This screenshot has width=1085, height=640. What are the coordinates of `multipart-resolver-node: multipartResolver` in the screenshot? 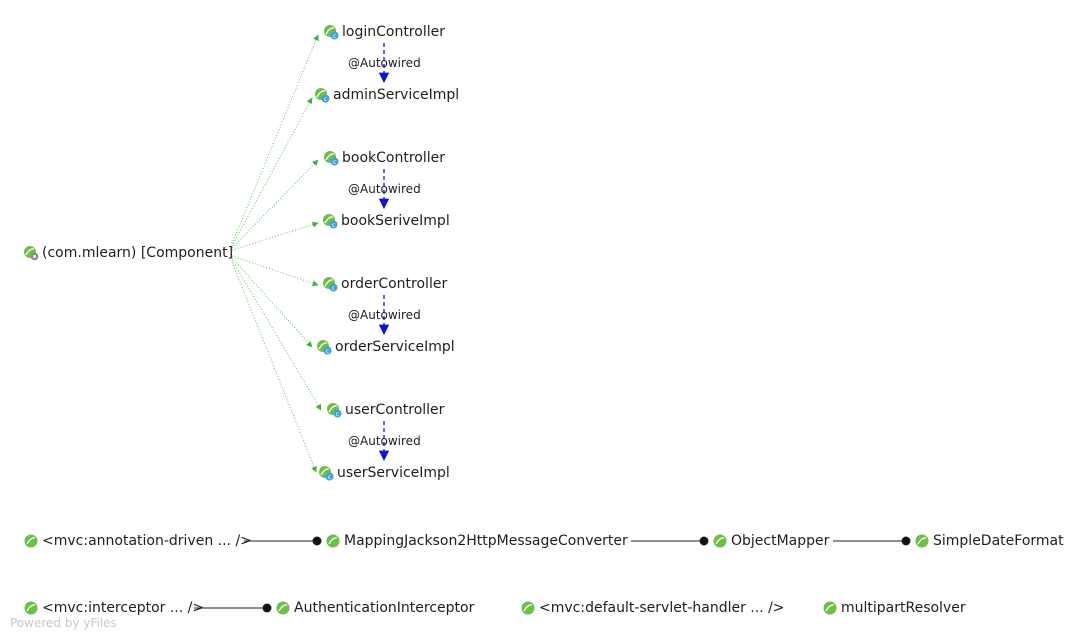 It's located at (894, 608).